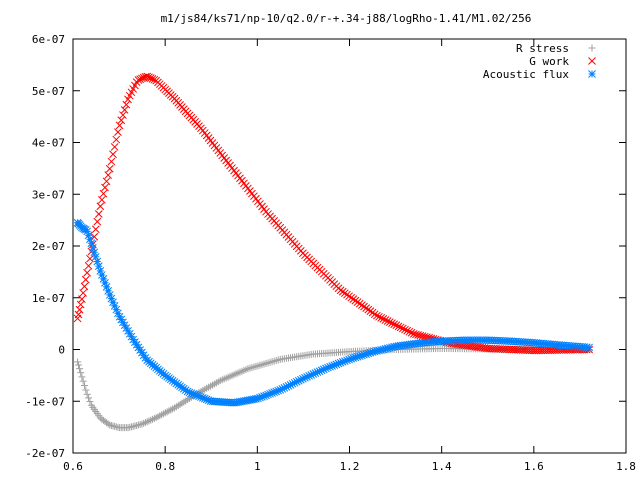 The image size is (640, 480). I want to click on y-tick-label: 3e-07, so click(48, 194).